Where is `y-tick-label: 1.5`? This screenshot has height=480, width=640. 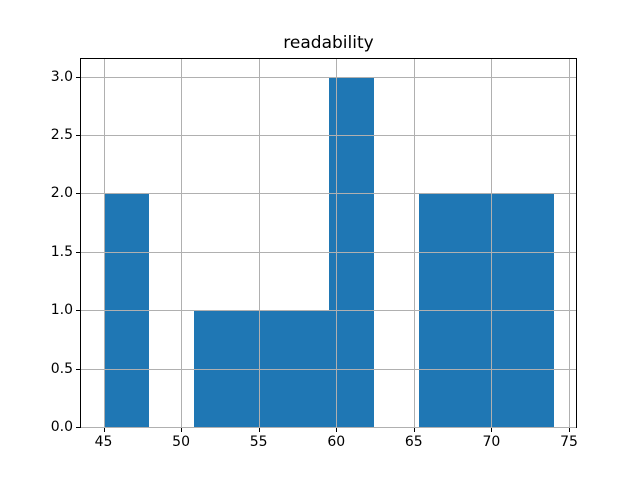 y-tick-label: 1.5 is located at coordinates (61, 251).